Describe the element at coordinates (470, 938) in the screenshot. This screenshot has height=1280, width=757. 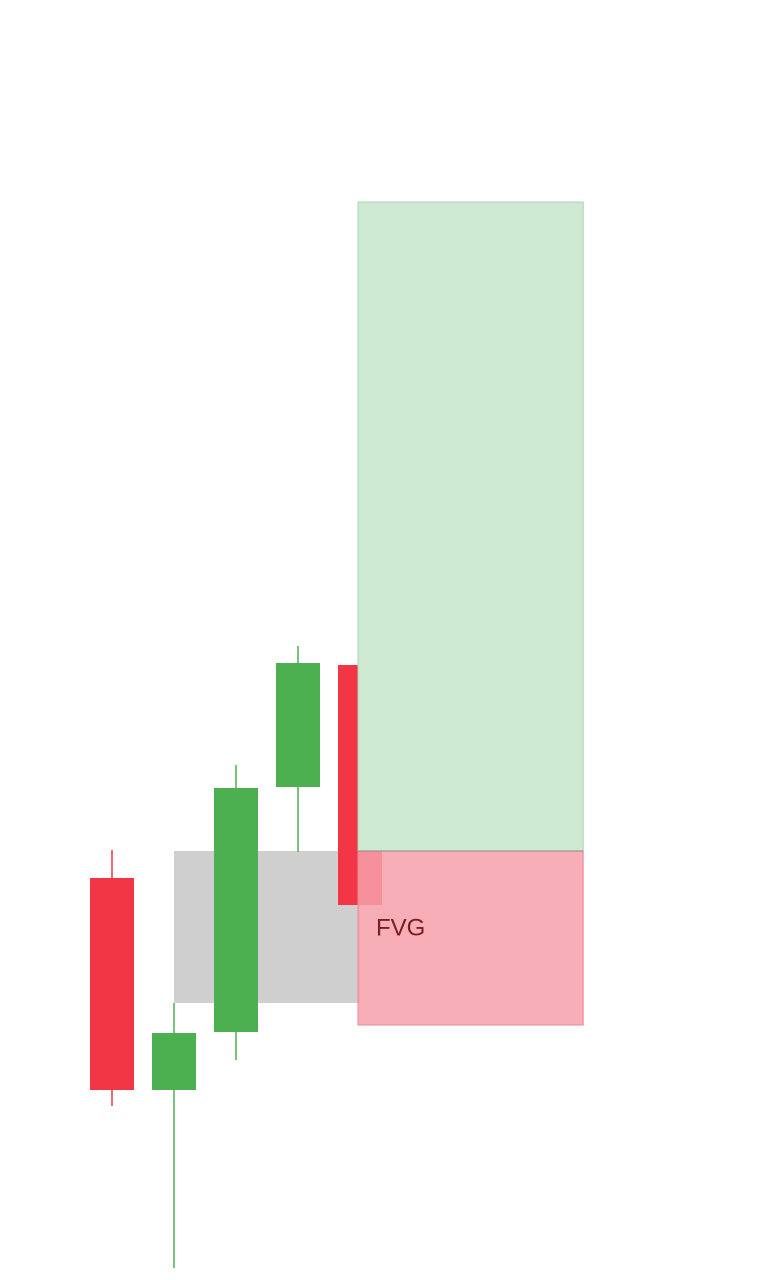
I see `stop-zone` at that location.